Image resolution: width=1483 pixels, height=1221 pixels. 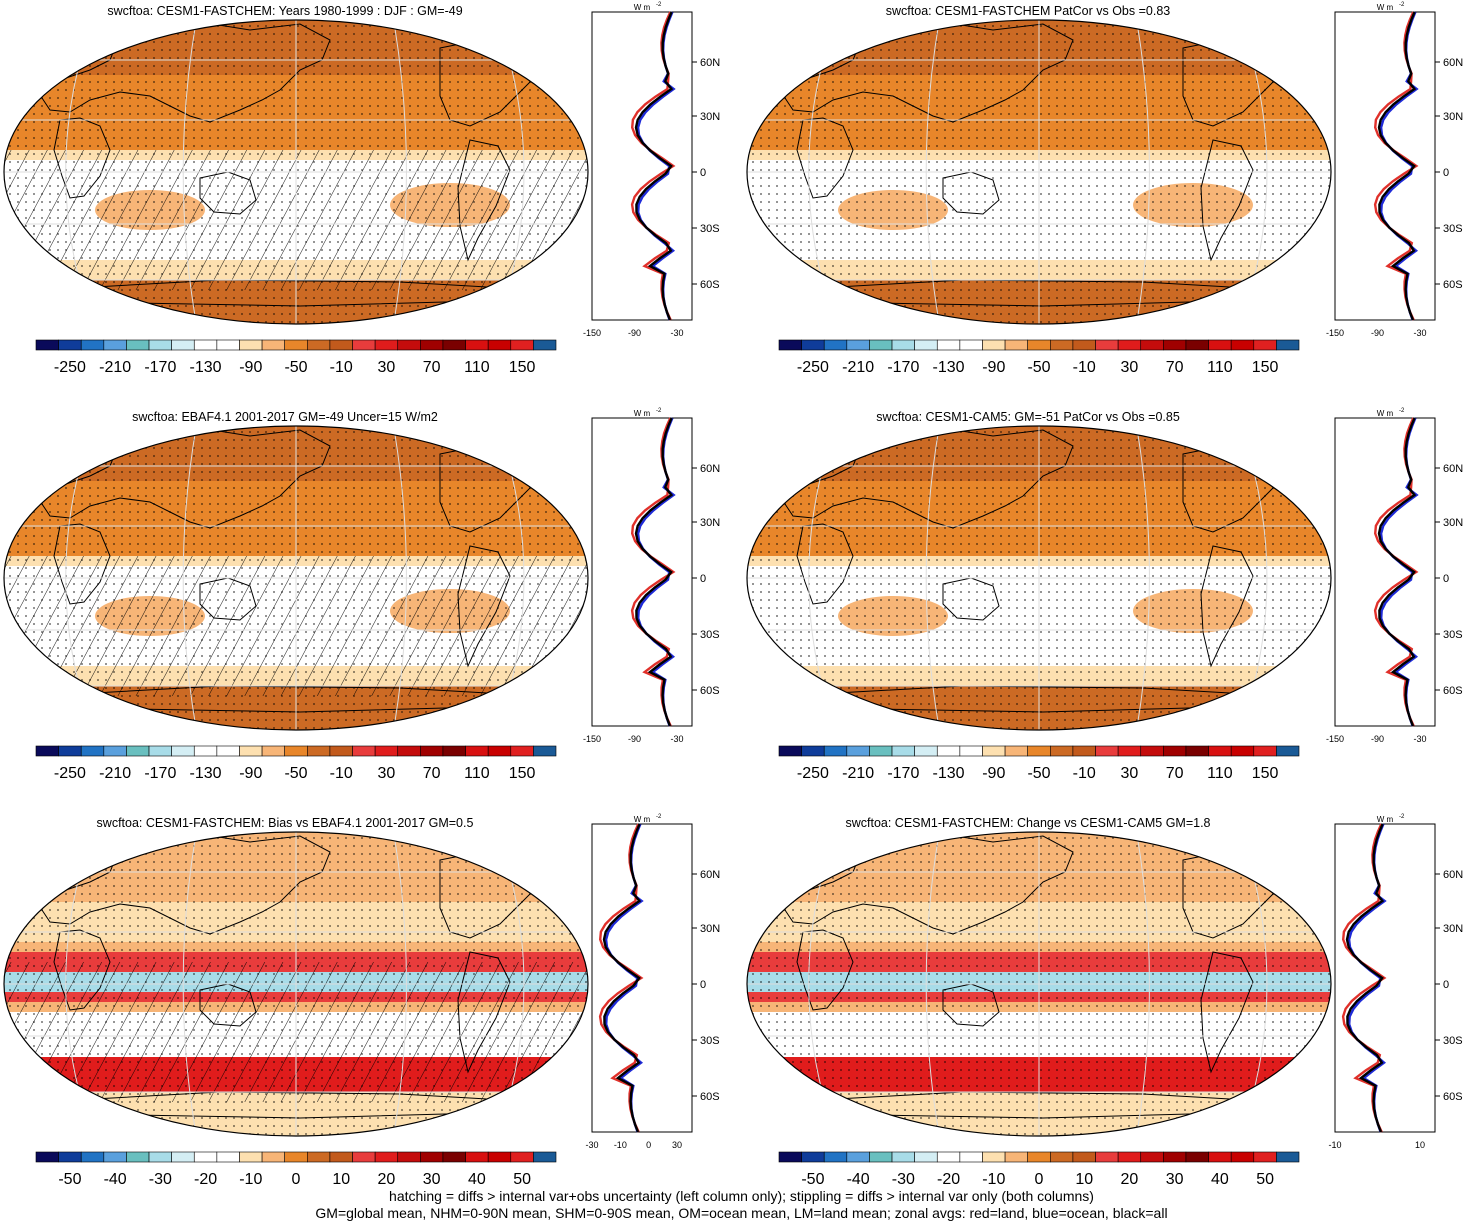 I want to click on zonal-value-label: 10, so click(x=1420, y=1145).